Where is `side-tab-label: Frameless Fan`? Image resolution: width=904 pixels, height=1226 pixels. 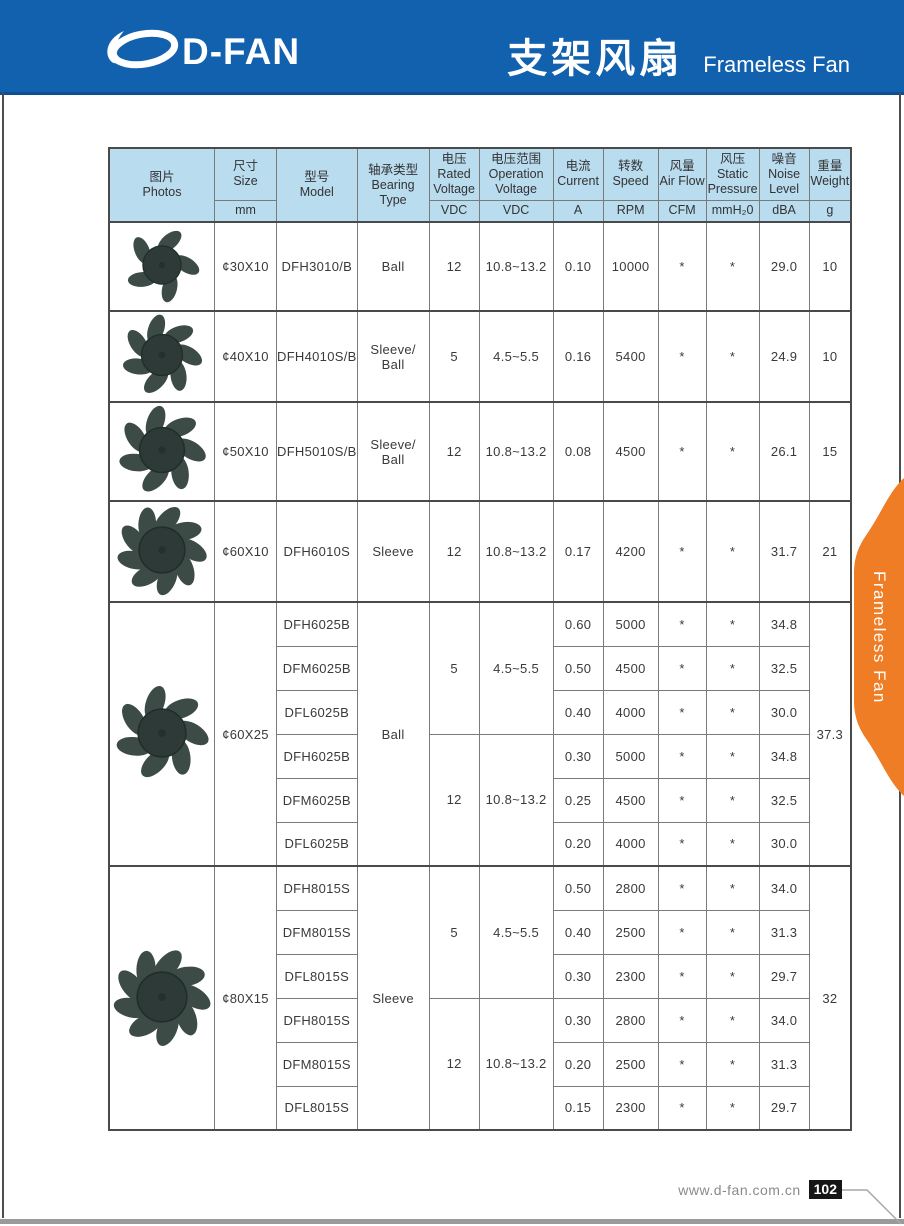 side-tab-label: Frameless Fan is located at coordinates (879, 637).